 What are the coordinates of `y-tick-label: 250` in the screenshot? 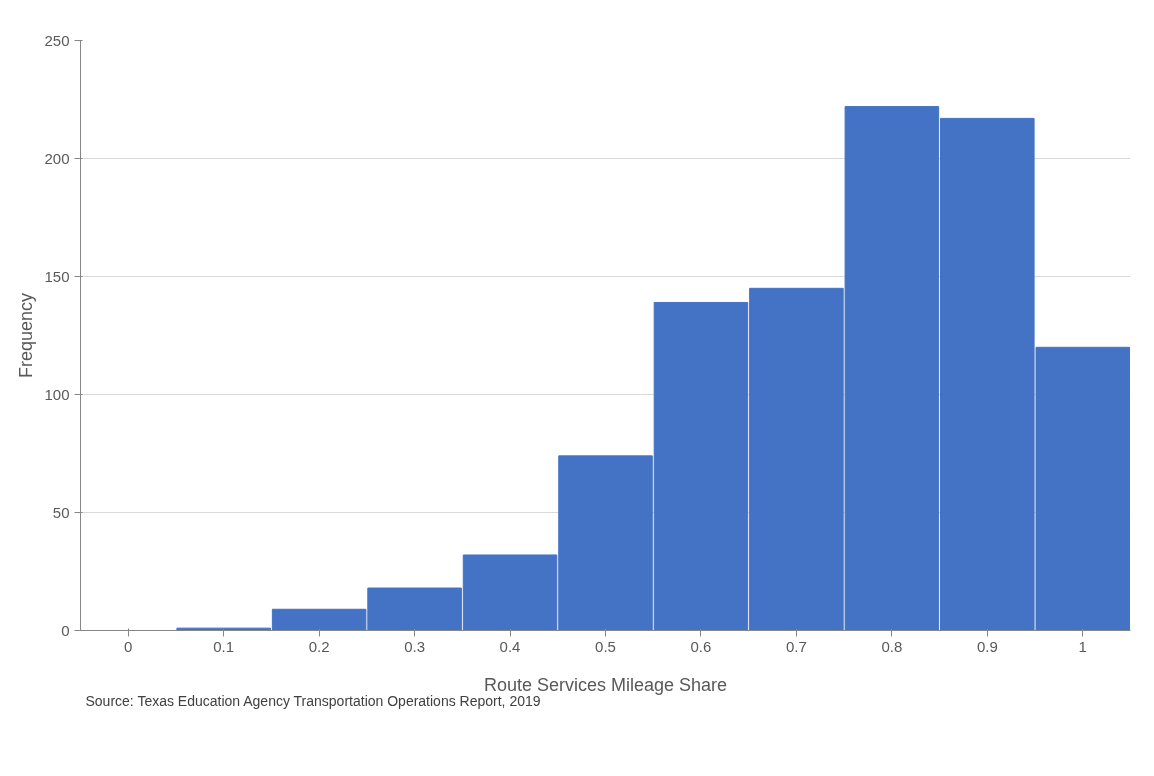 It's located at (57, 40).